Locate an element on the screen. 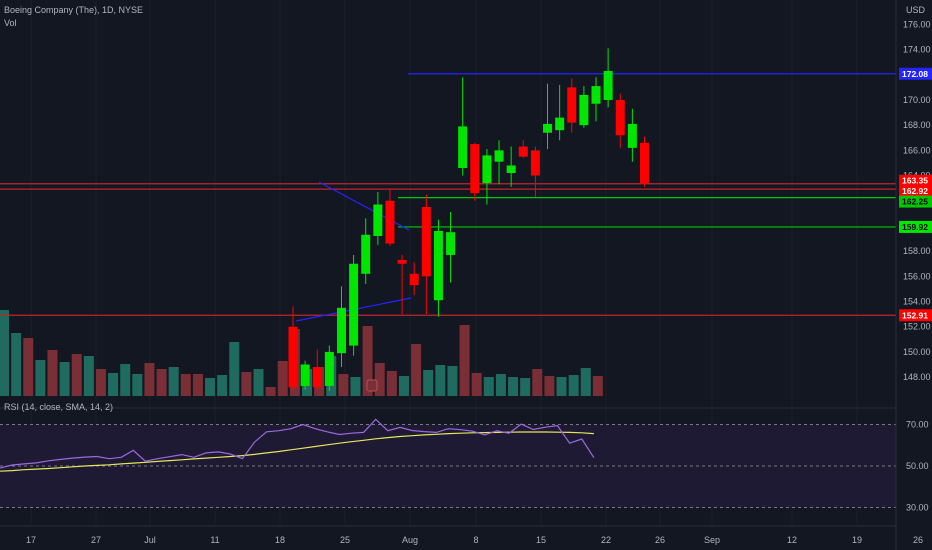  price-tick-label: 150.00 is located at coordinates (917, 352).